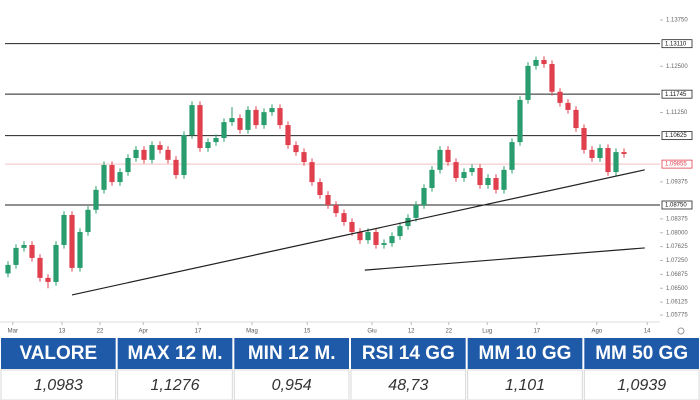  Describe the element at coordinates (62, 332) in the screenshot. I see `x-tick-label: 13` at that location.